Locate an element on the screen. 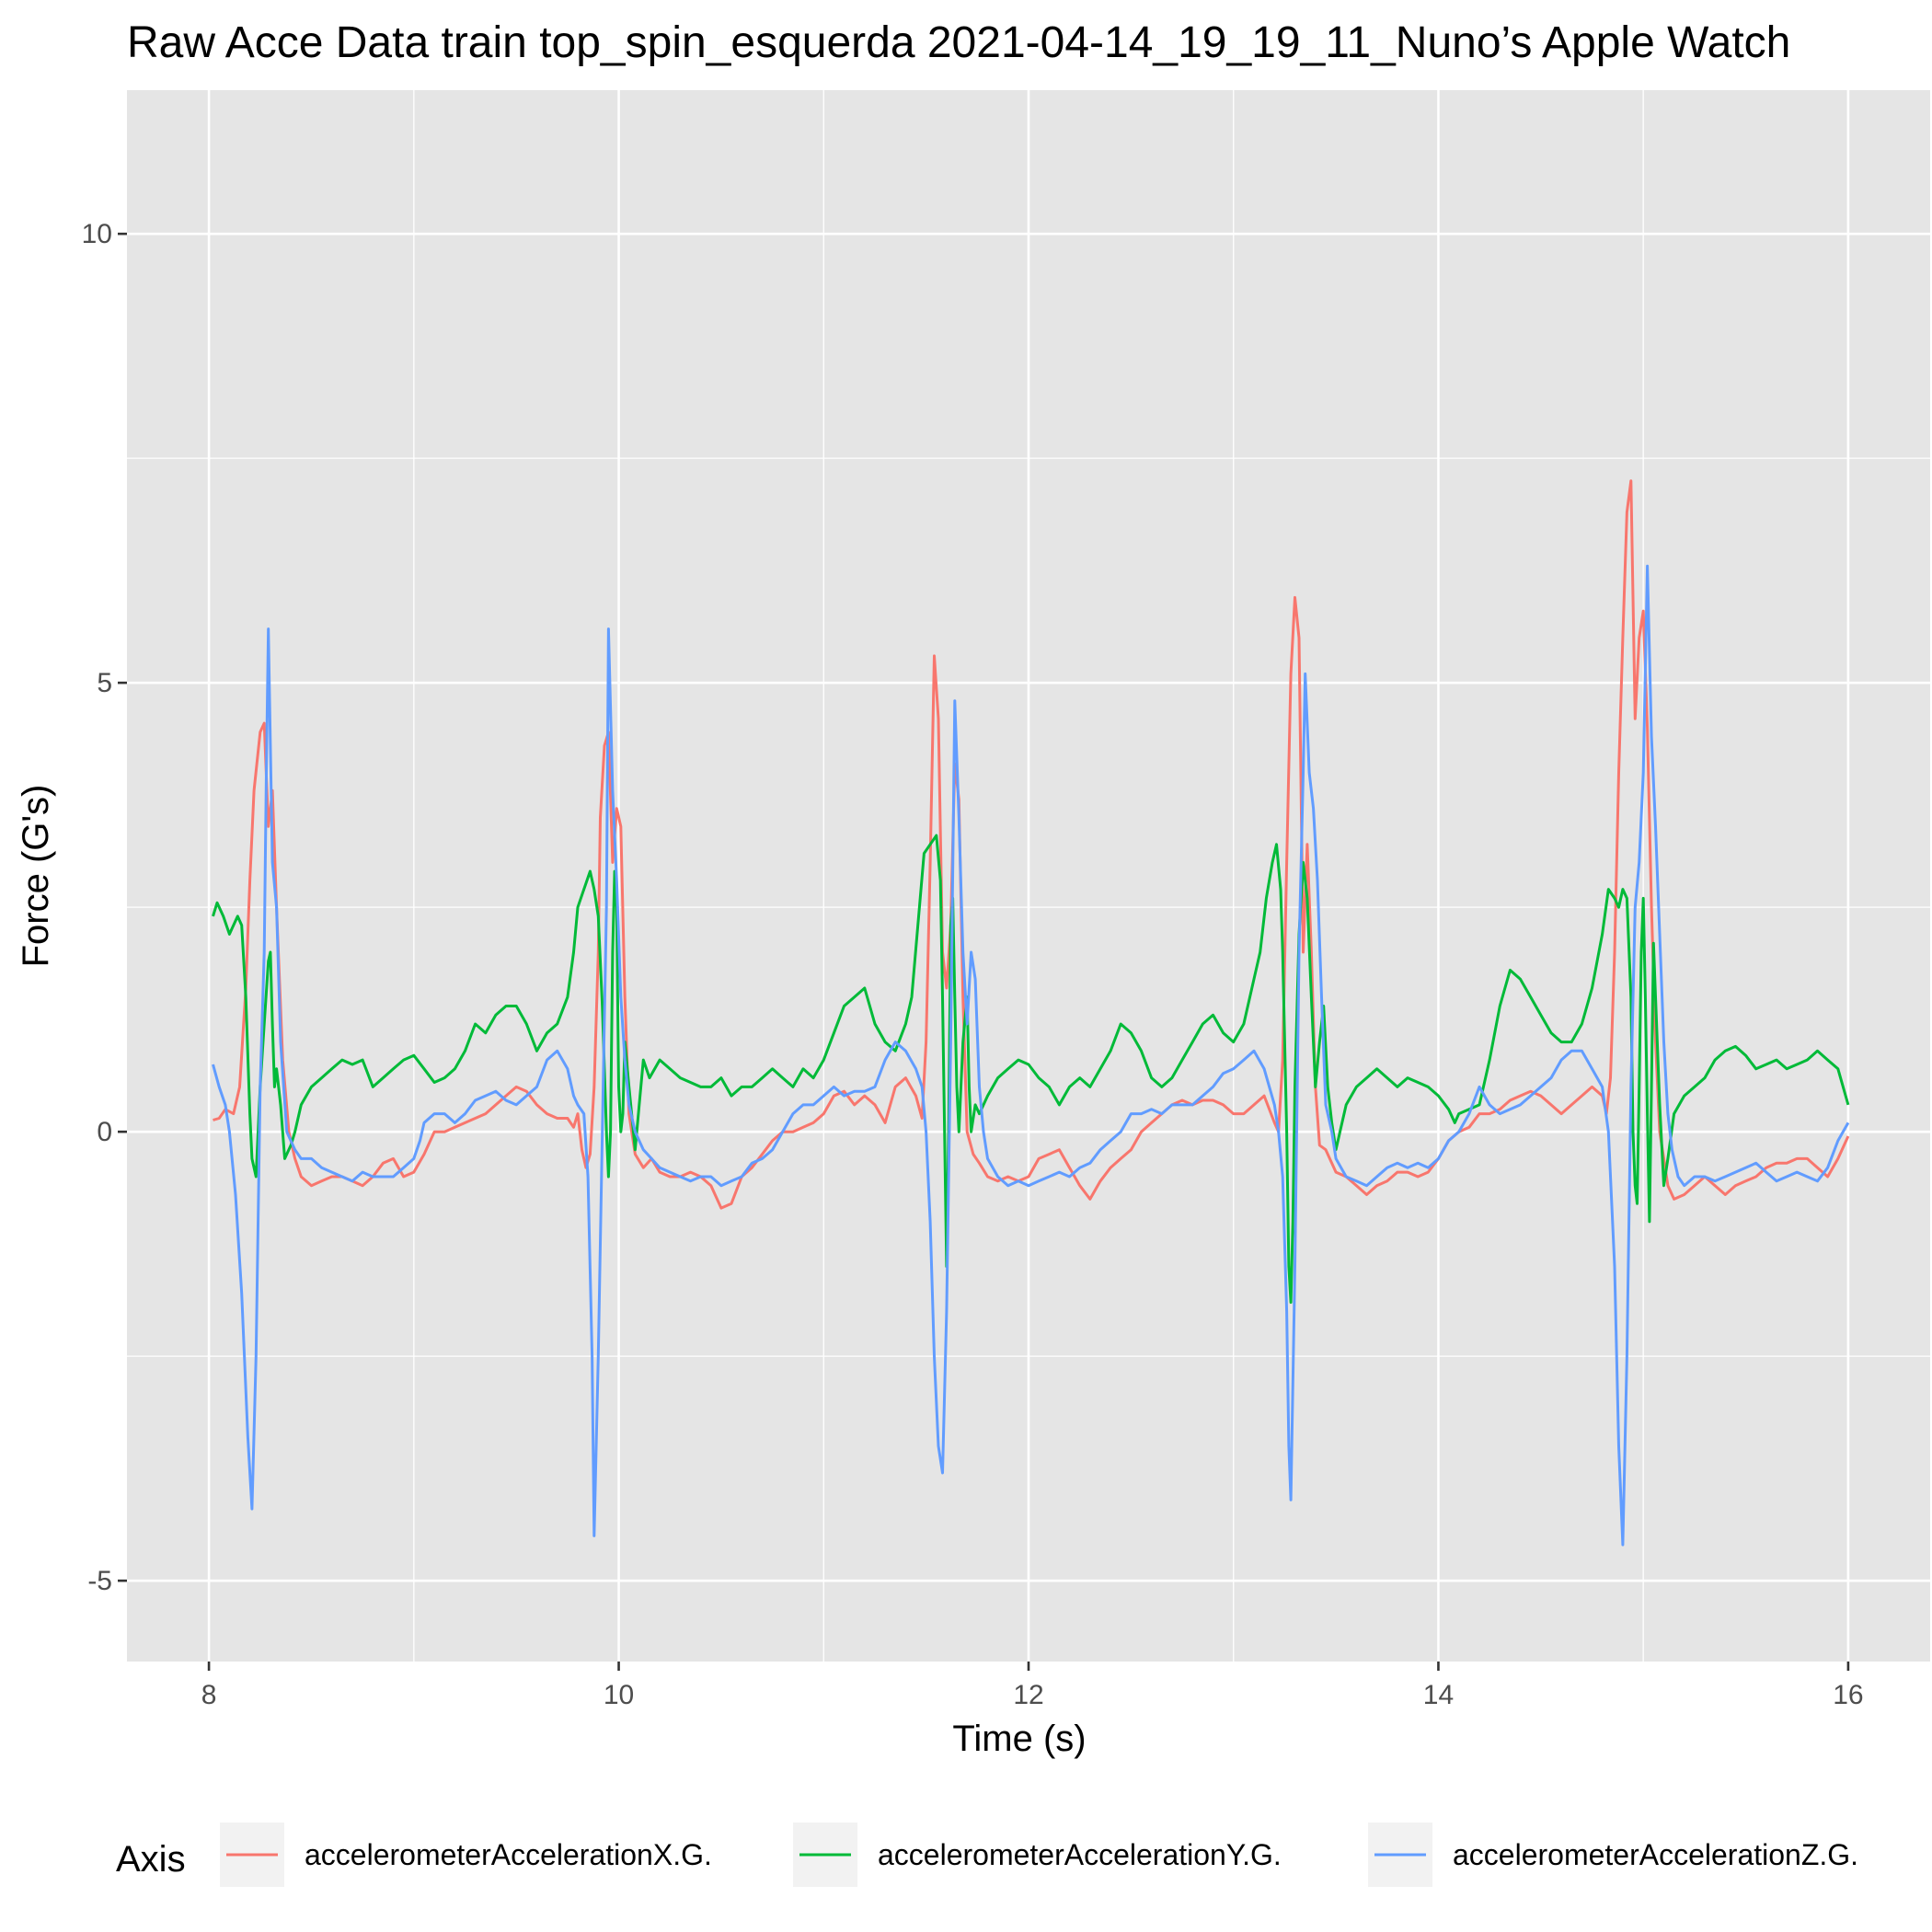 This screenshot has height=1932, width=1932. x-axis: 8 10 12 14 16 is located at coordinates (1032, 1686).